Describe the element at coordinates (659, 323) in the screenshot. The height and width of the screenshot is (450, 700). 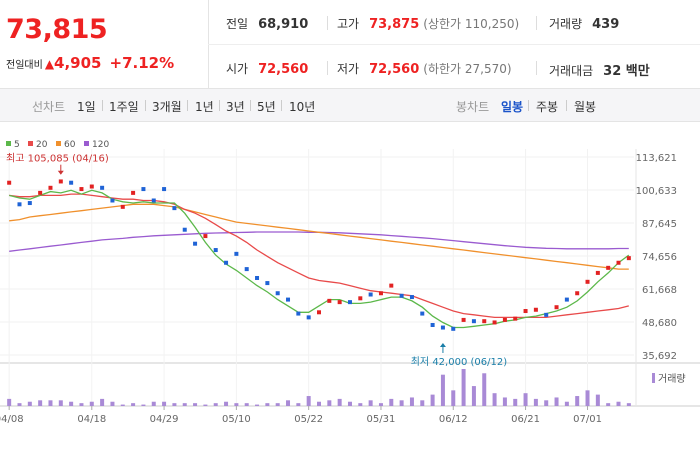
I see `y-tick-label: 48,680` at that location.